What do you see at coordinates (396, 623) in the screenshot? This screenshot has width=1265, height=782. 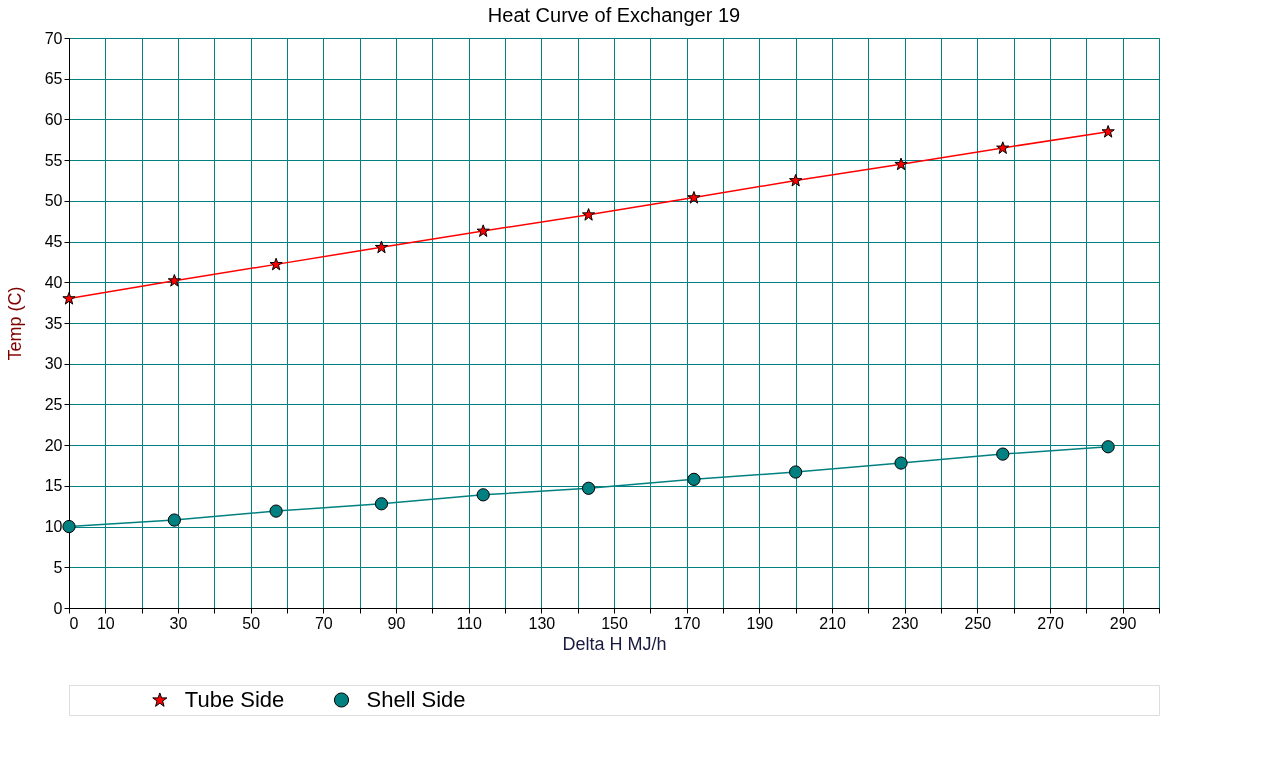 I see `x-tick-label: 90` at bounding box center [396, 623].